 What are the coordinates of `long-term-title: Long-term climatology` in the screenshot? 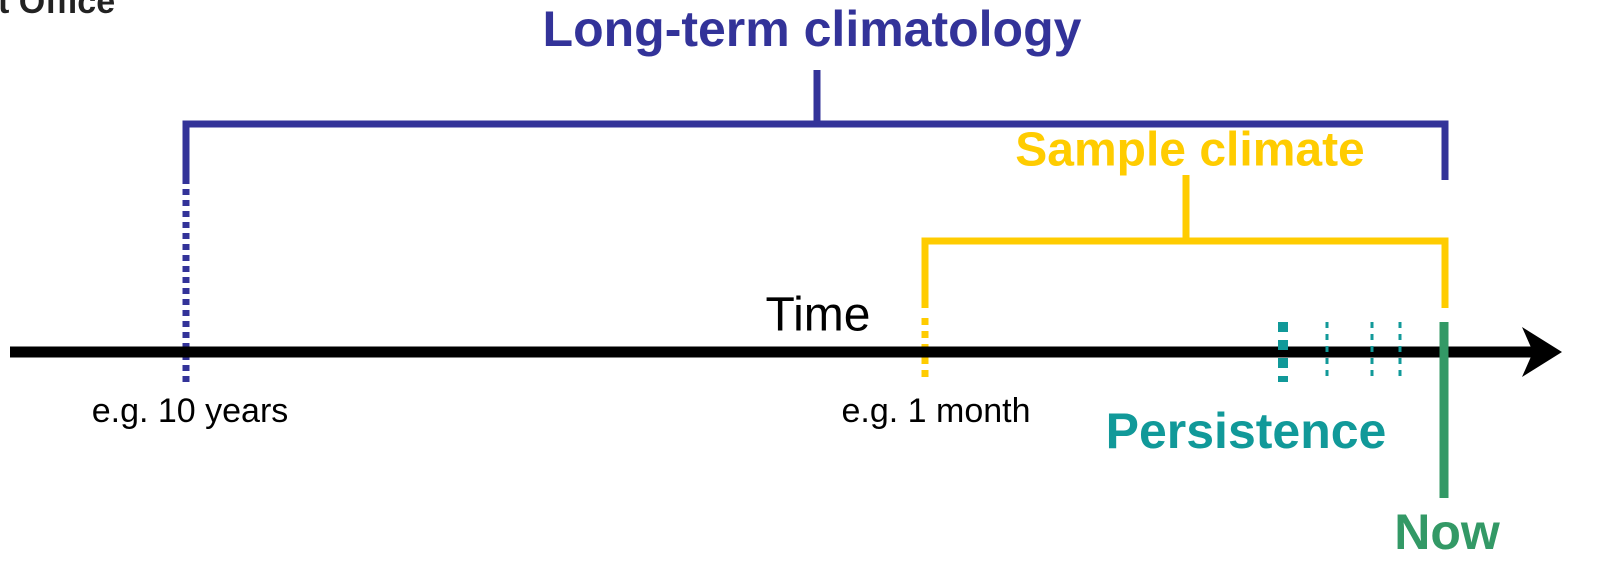 It's located at (812, 29).